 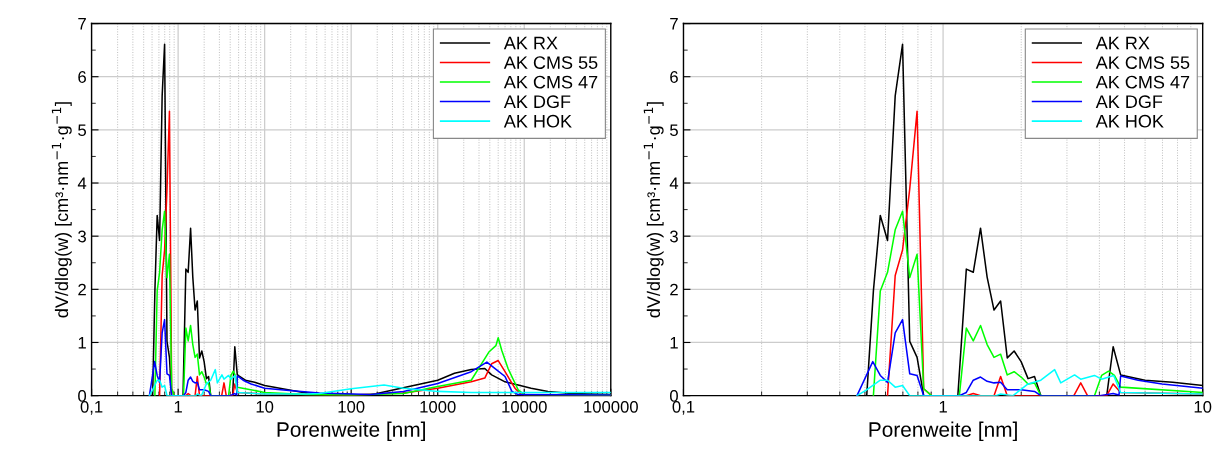 What do you see at coordinates (438, 406) in the screenshot?
I see `x-tick-label: 1000` at bounding box center [438, 406].